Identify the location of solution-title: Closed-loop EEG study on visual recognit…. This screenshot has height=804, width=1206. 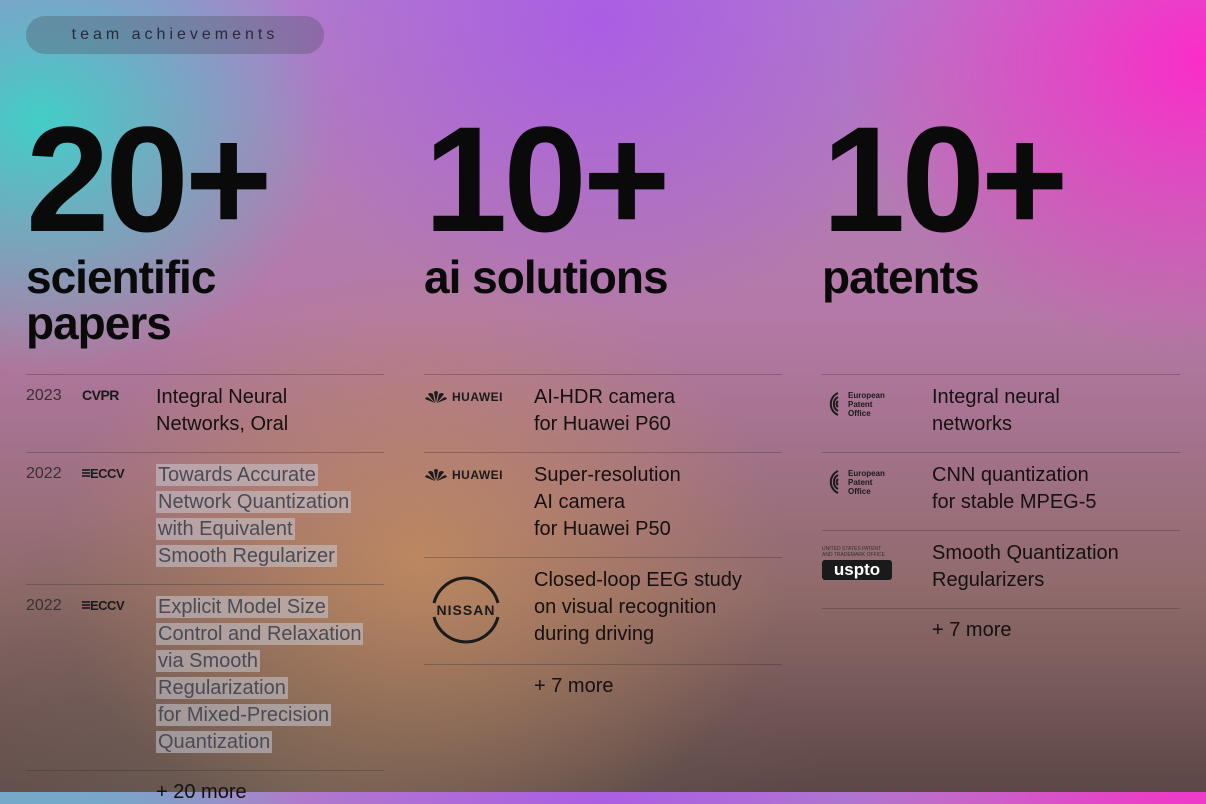
(638, 607).